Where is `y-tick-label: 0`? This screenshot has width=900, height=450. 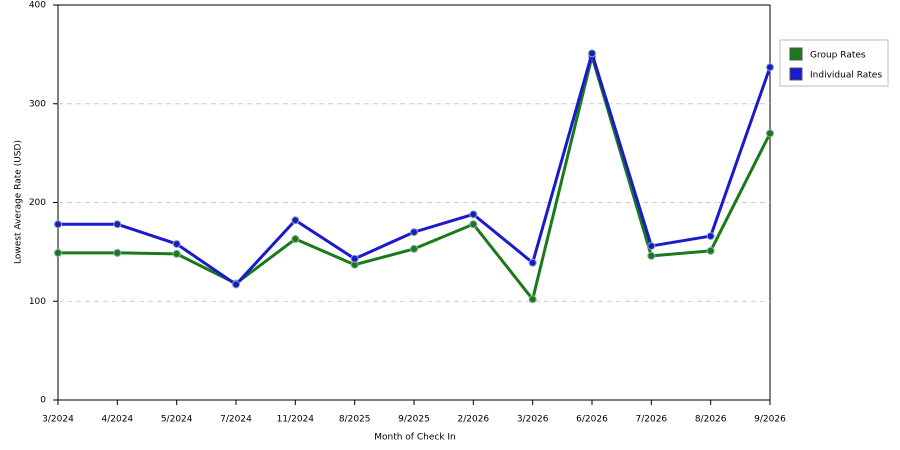
y-tick-label: 0 is located at coordinates (43, 401).